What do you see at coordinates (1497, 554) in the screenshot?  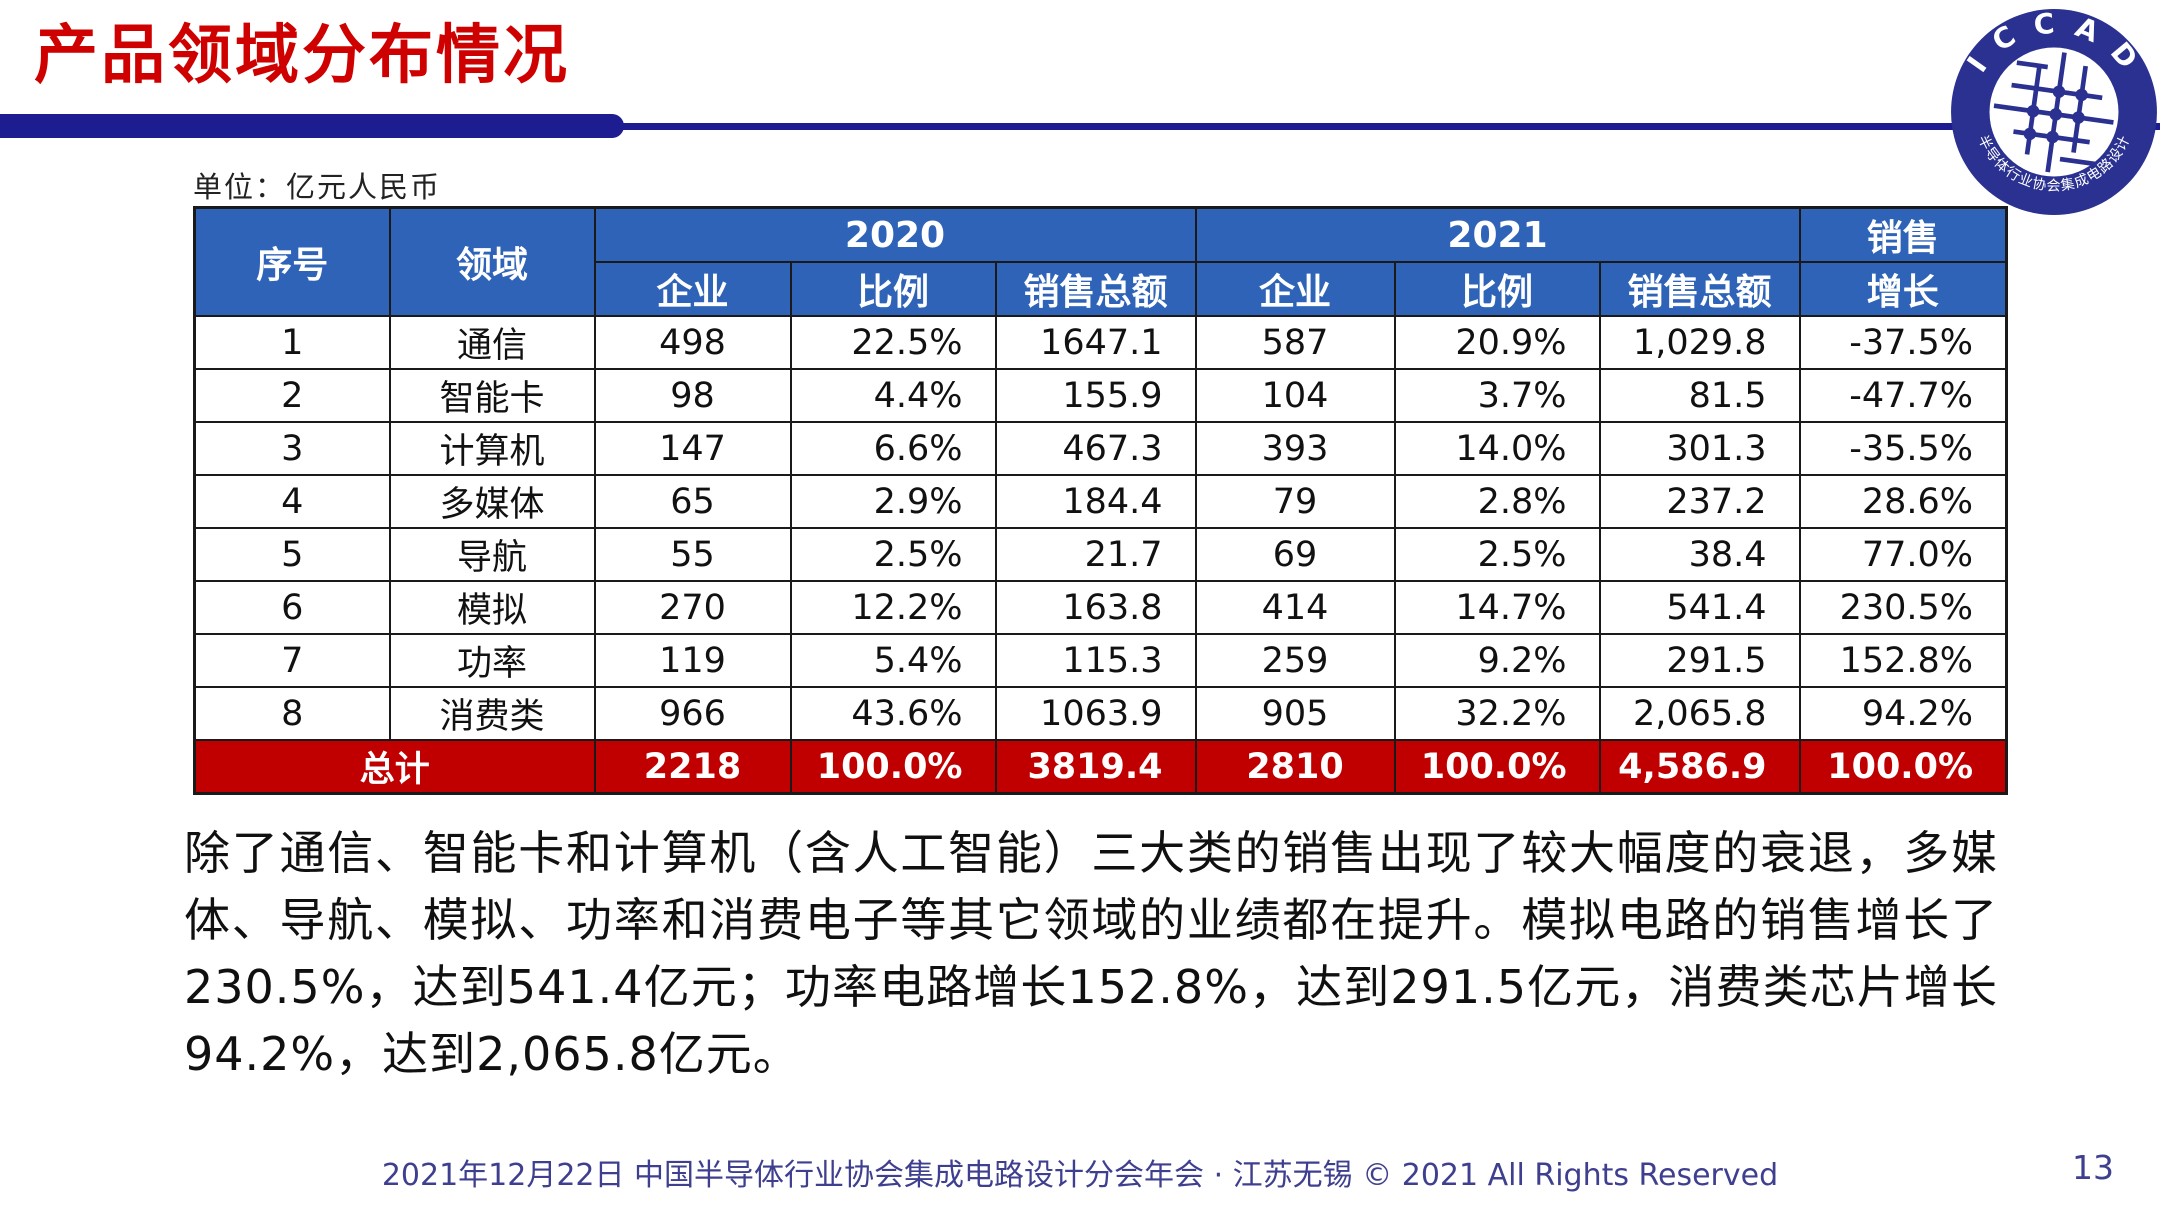 I see `cell-ratio-2021: 2.5%` at bounding box center [1497, 554].